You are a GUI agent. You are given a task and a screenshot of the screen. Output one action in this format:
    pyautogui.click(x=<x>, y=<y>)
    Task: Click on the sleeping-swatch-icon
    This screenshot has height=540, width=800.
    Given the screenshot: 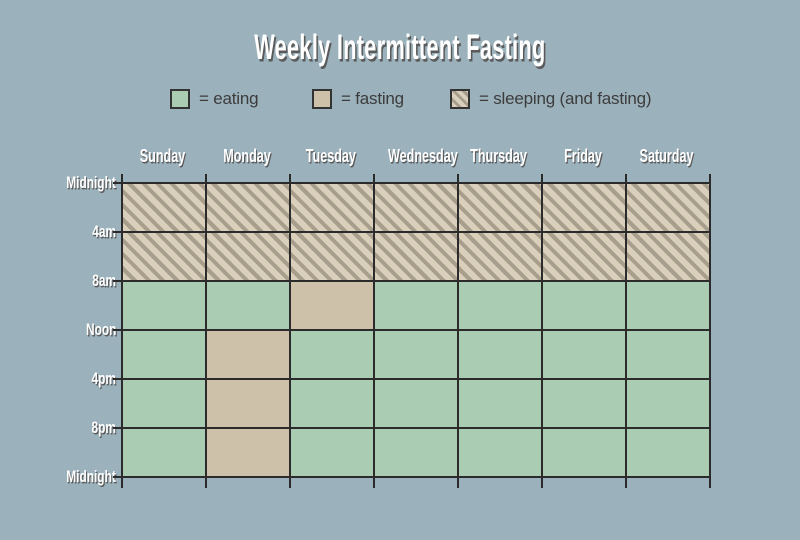 What is the action you would take?
    pyautogui.click(x=460, y=99)
    